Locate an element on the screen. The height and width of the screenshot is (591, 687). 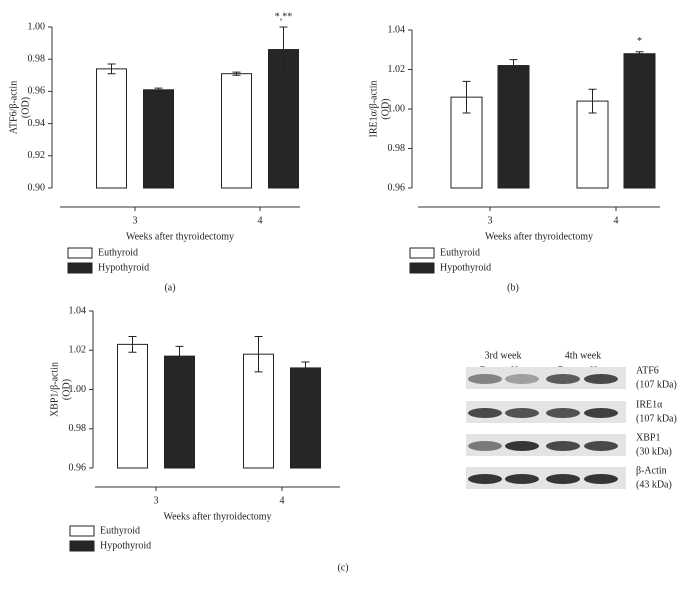
panel-label: (c) is located at coordinates (342, 567).